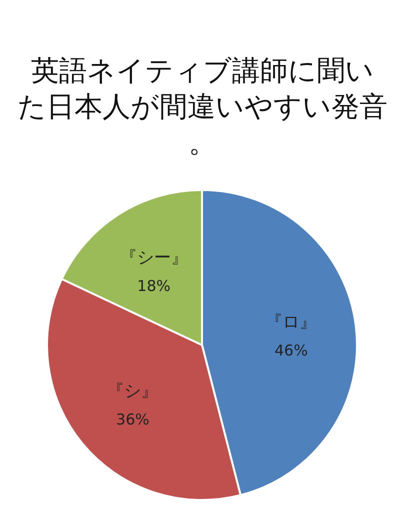 The image size is (405, 512). Describe the element at coordinates (291, 351) in the screenshot. I see `data-label: 46%` at that location.